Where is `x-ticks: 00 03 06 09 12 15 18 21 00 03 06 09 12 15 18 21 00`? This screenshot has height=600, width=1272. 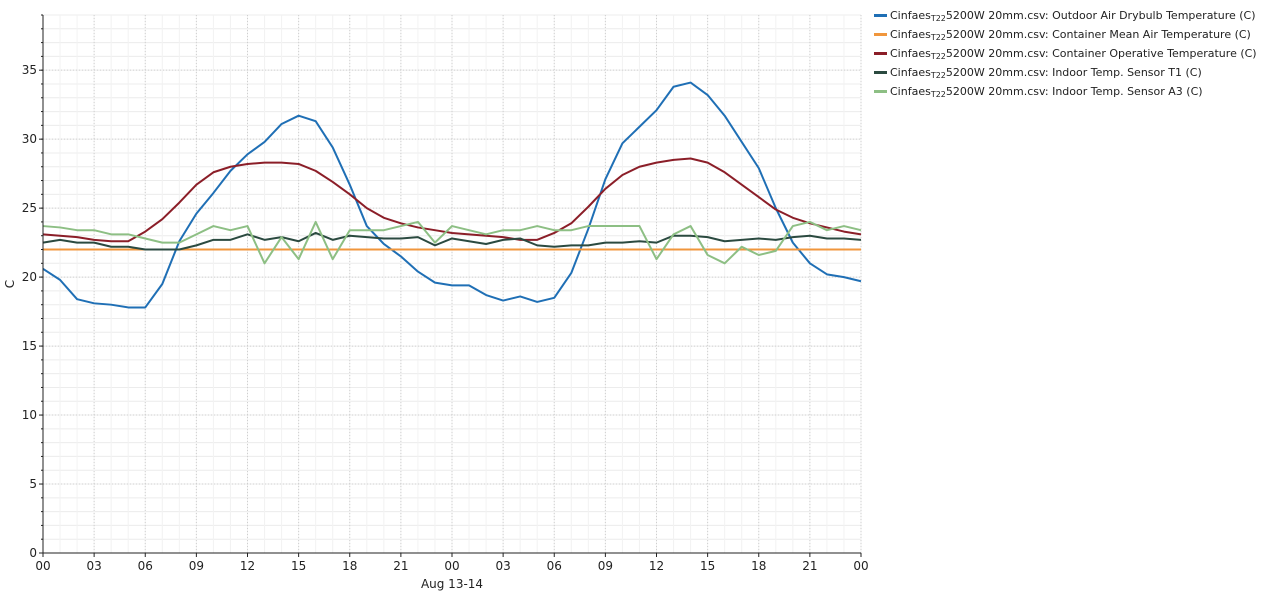
x-ticks: 00 03 06 09 12 15 18 21 00 03 06 09 12 15 18 21 00 is located at coordinates (452, 563).